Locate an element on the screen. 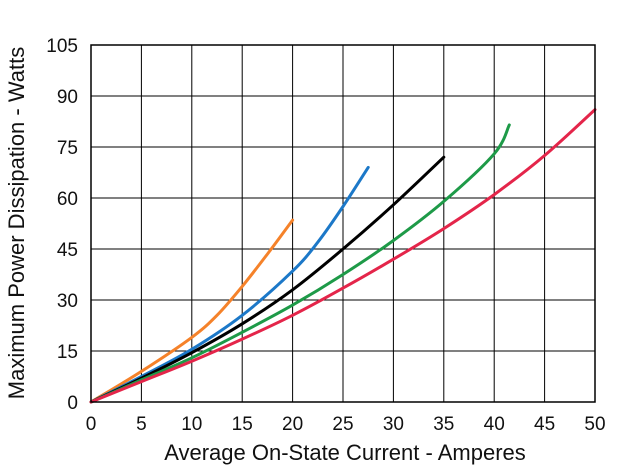 Image resolution: width=631 pixels, height=470 pixels. x-tick-label: 35 is located at coordinates (443, 424).